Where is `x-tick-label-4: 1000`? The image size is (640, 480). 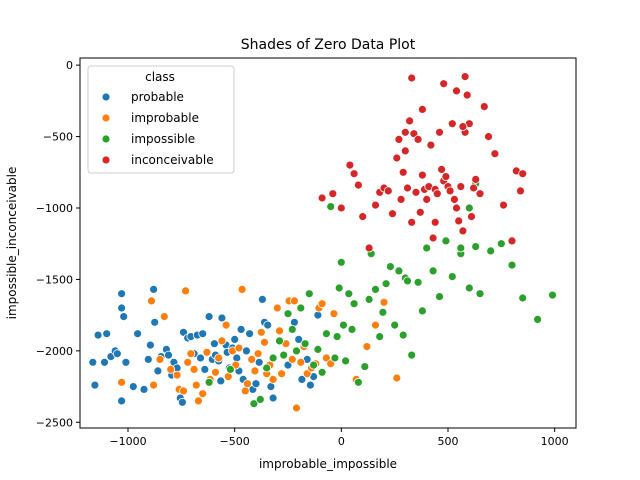
x-tick-label-4: 1000 is located at coordinates (555, 441).